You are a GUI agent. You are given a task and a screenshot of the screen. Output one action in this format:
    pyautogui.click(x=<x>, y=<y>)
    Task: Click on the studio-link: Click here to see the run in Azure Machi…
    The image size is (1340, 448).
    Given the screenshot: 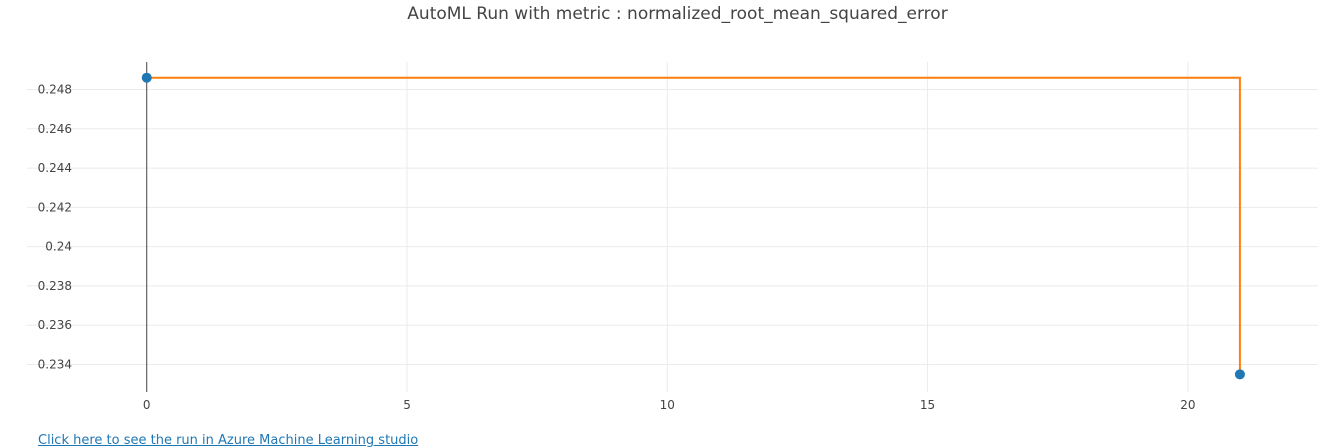 What is the action you would take?
    pyautogui.click(x=228, y=440)
    